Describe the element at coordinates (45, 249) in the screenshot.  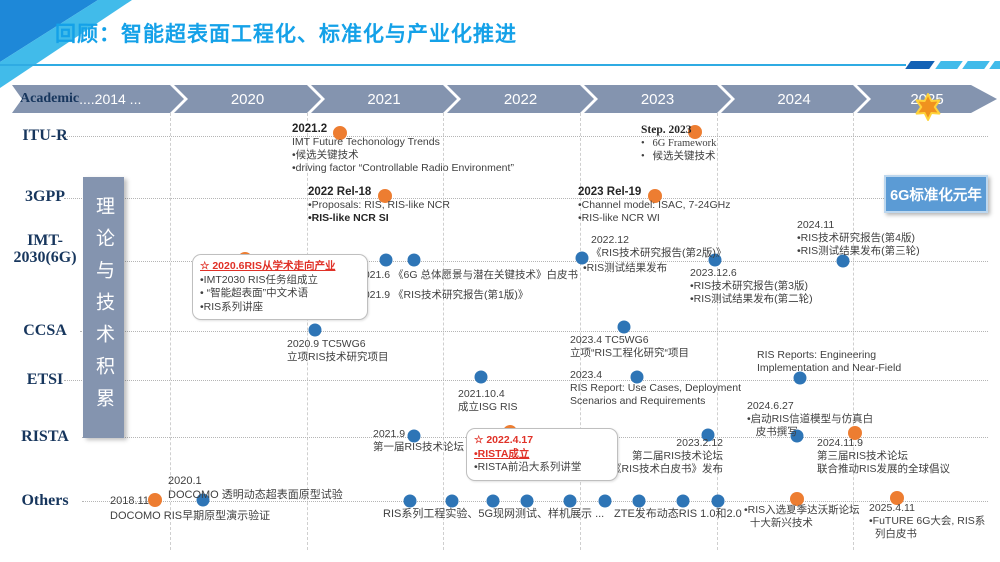
I see `row-label-imt-2030-6g: IMT- 2030(6G)` at that location.